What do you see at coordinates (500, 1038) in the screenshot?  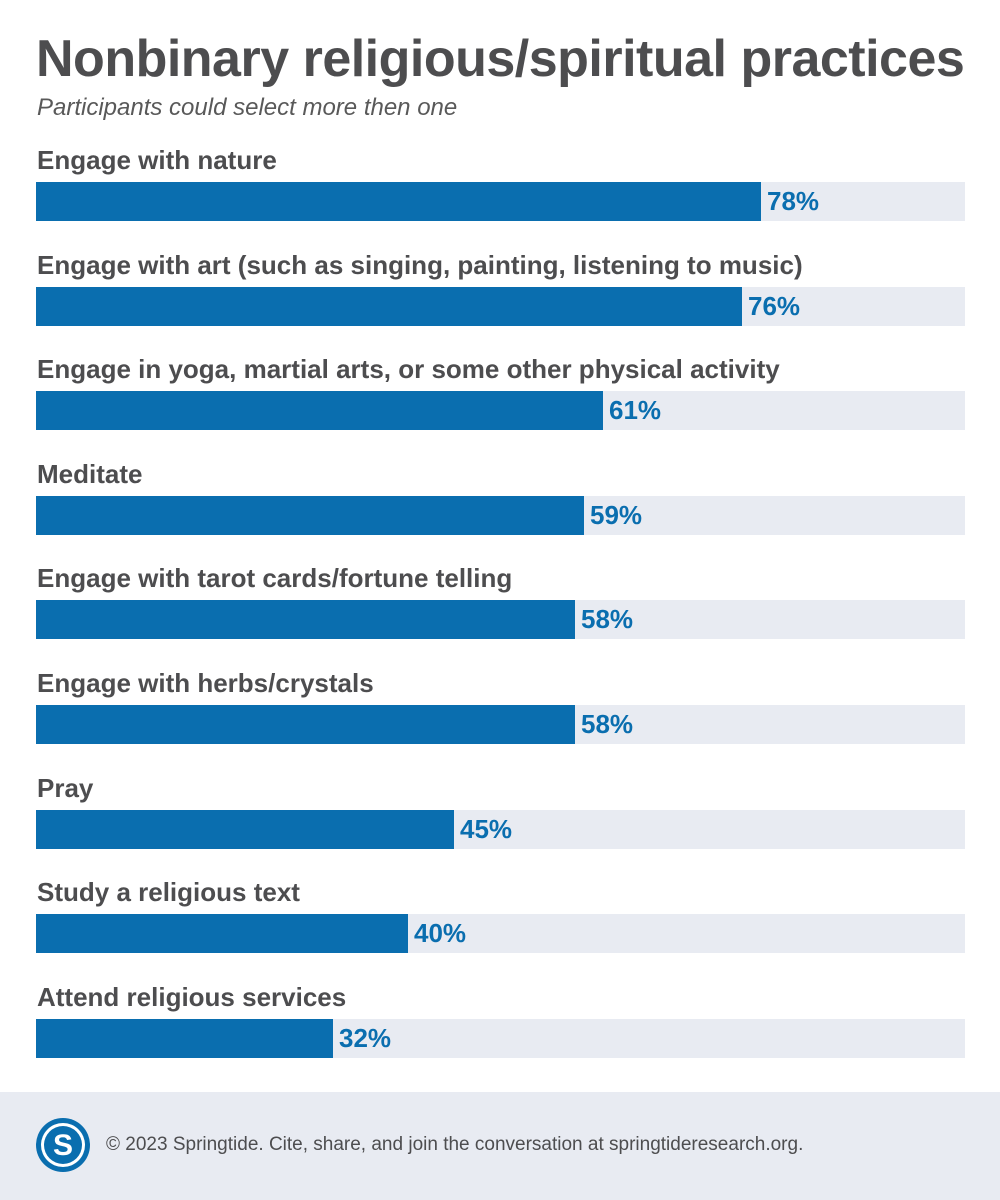 I see `bar-track: 32%` at bounding box center [500, 1038].